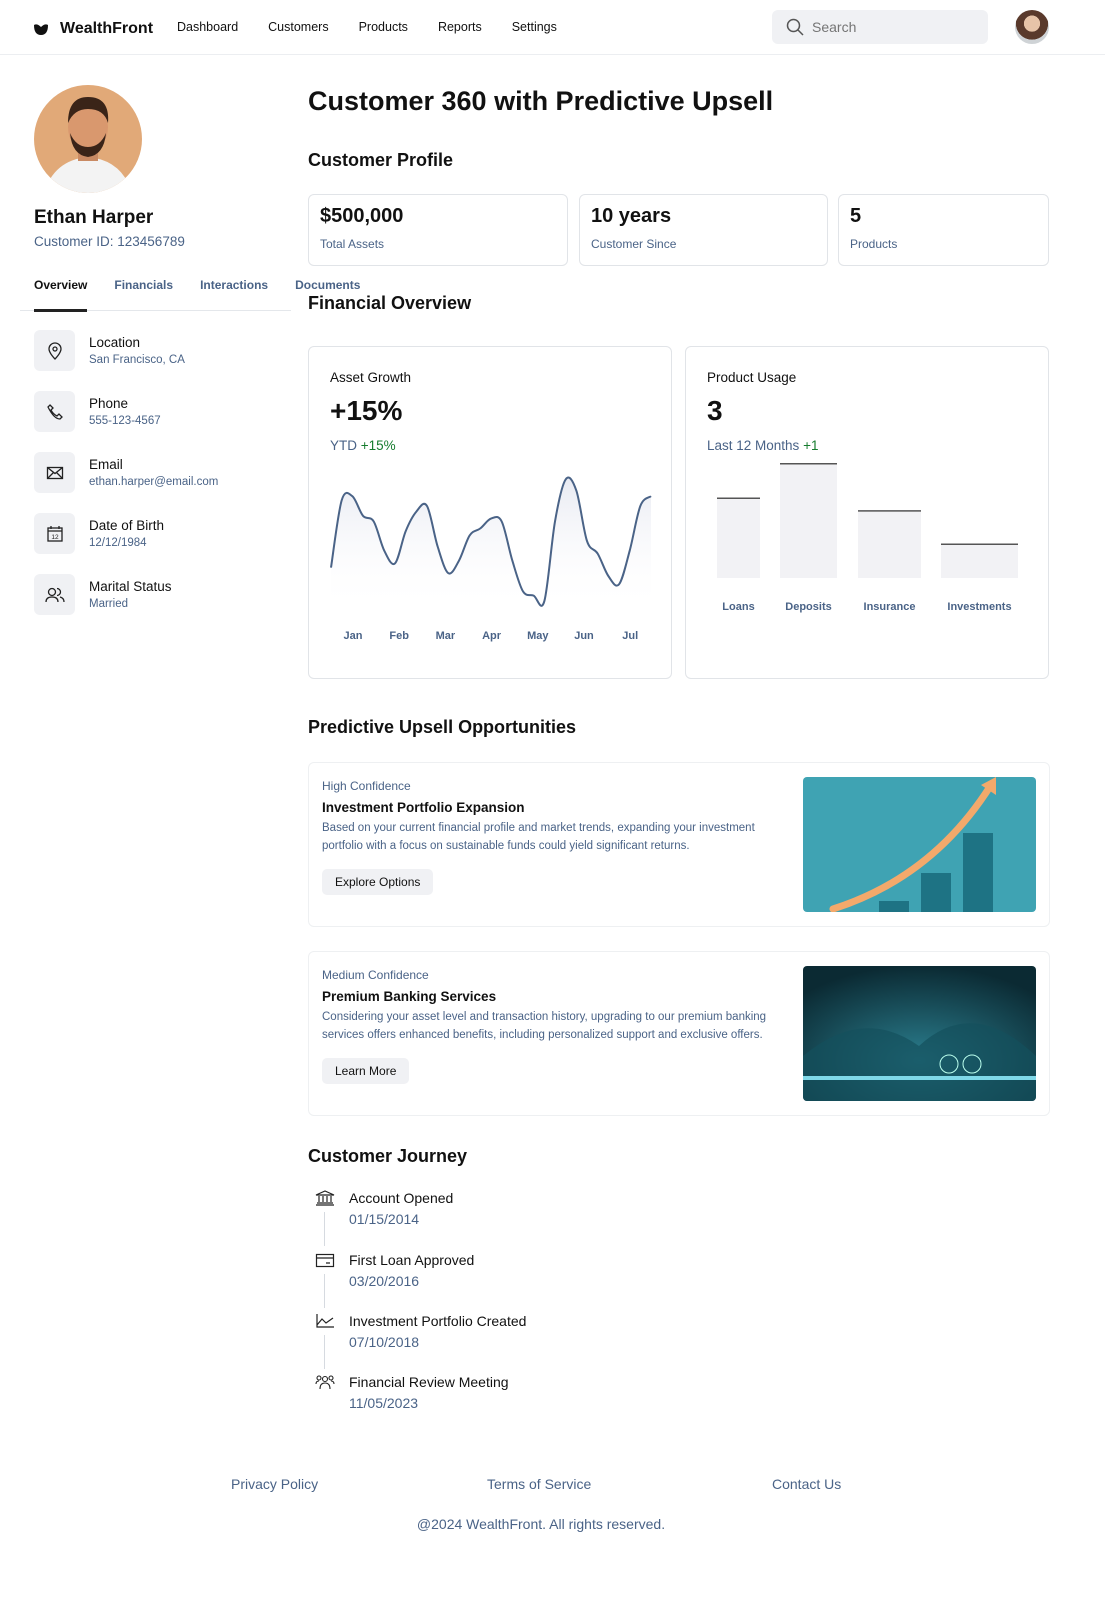 This screenshot has width=1105, height=1600. I want to click on confidence-label: High Confidence, so click(366, 786).